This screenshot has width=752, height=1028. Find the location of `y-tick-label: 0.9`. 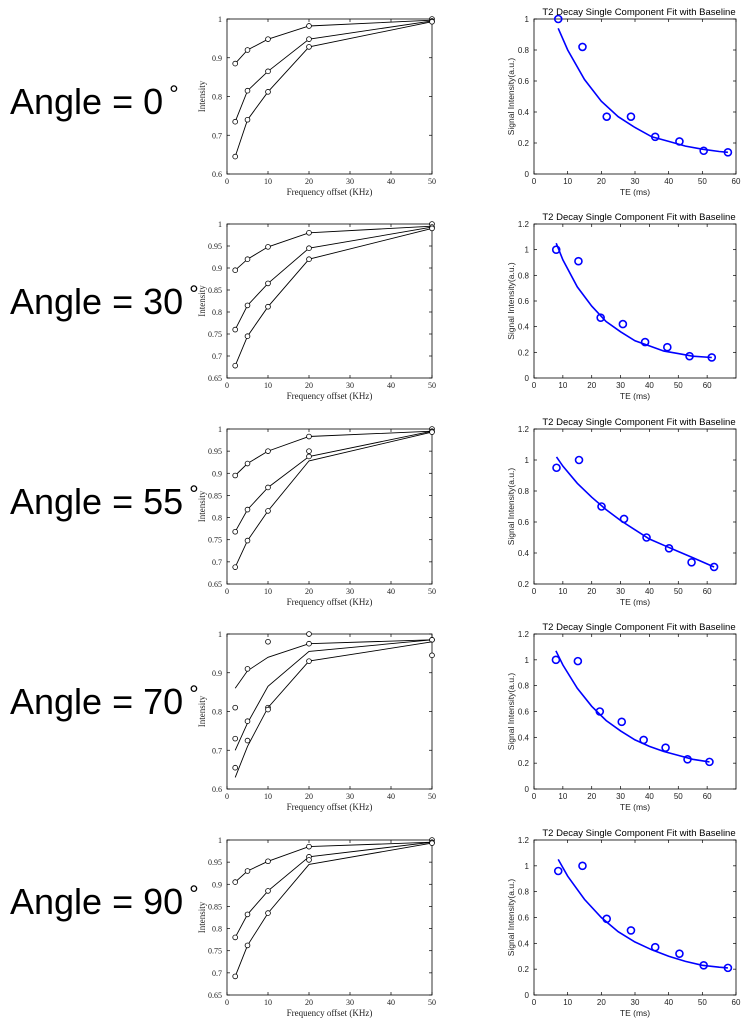

y-tick-label: 0.9 is located at coordinates (217, 473).